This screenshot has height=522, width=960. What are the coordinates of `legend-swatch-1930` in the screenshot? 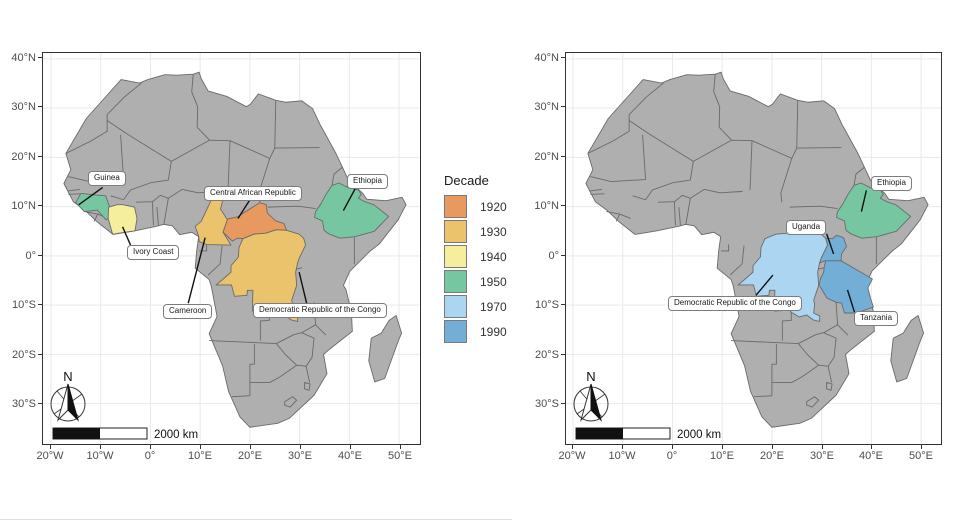 It's located at (455, 231).